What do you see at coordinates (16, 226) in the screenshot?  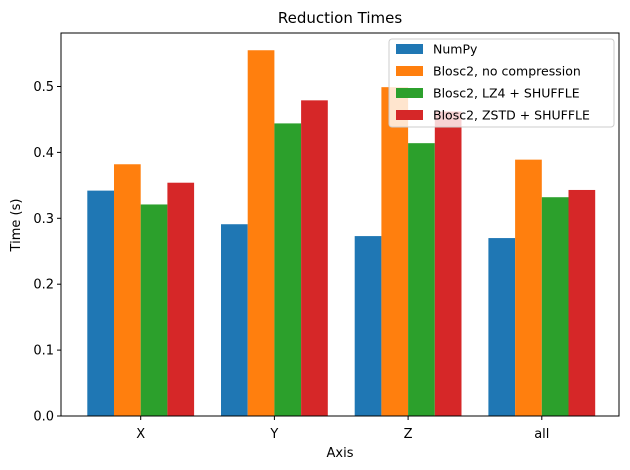 I see `y-axis-title: Time (s)` at bounding box center [16, 226].